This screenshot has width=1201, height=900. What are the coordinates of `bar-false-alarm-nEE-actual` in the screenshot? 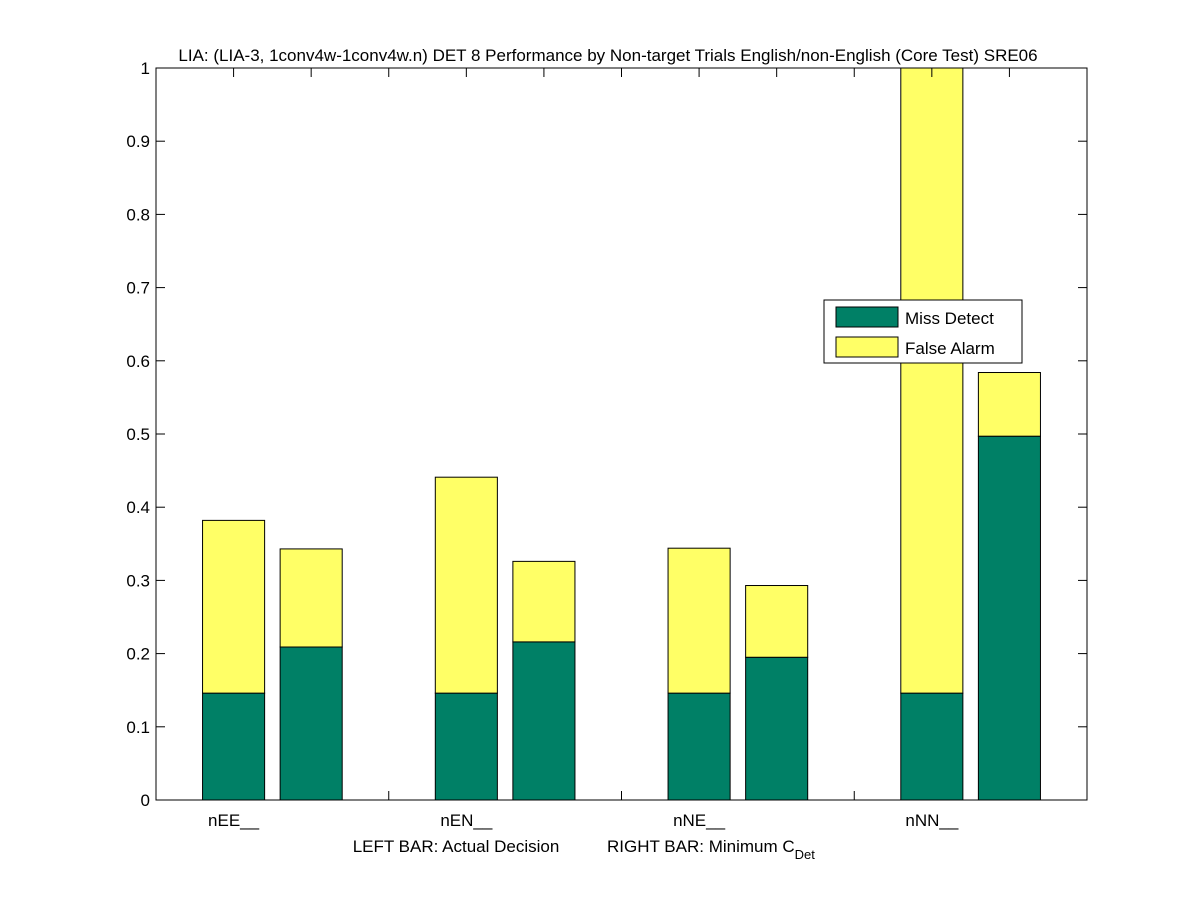 It's located at (234, 606).